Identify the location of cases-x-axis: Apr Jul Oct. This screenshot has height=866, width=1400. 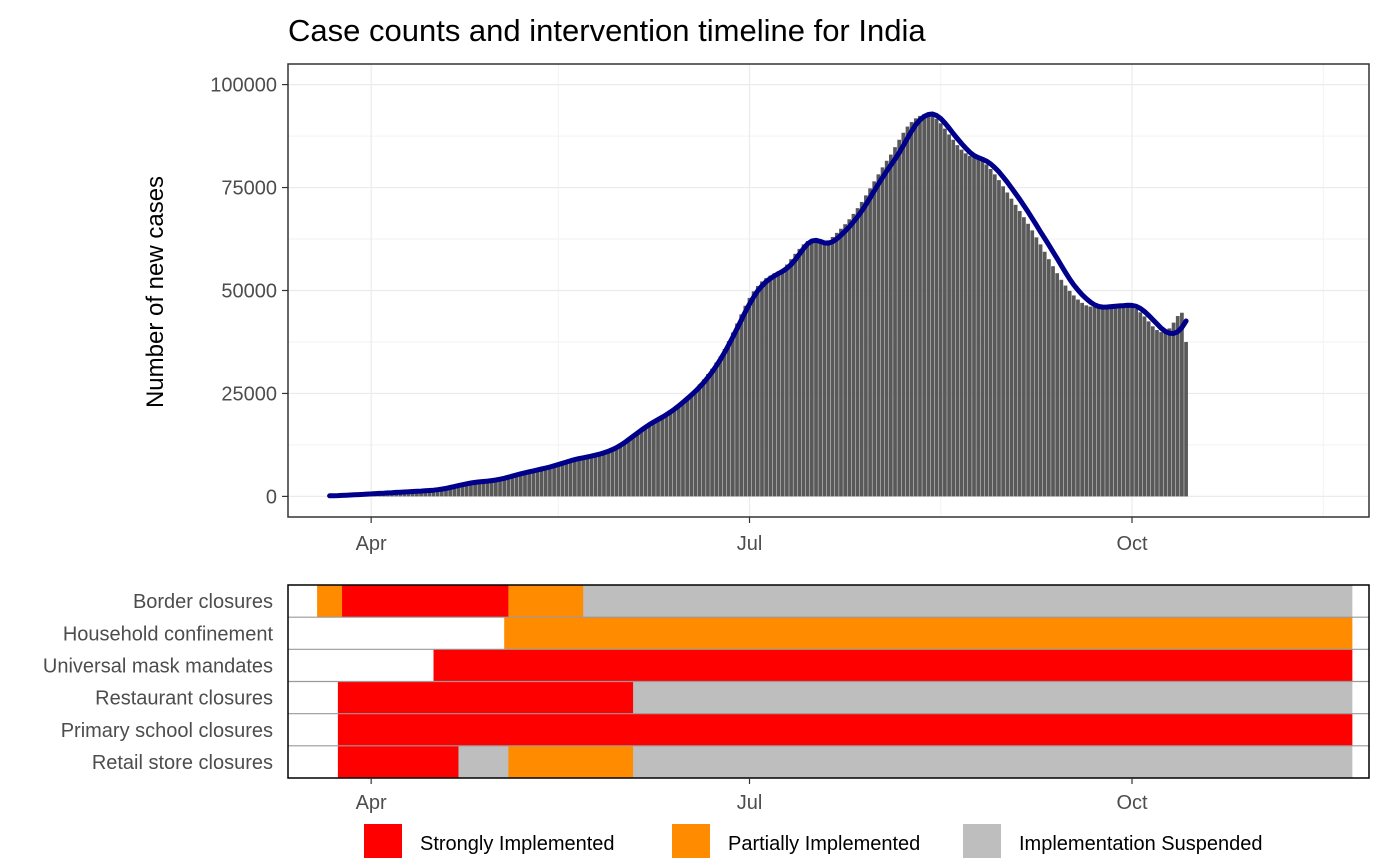
(752, 536).